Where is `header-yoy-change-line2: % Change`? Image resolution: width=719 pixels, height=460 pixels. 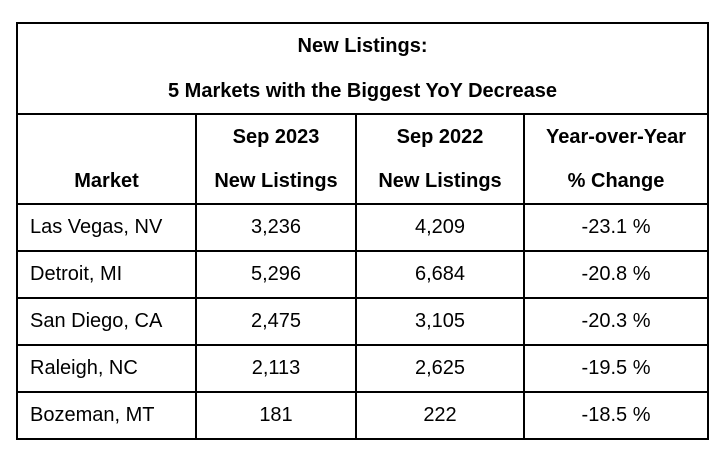 header-yoy-change-line2: % Change is located at coordinates (616, 181).